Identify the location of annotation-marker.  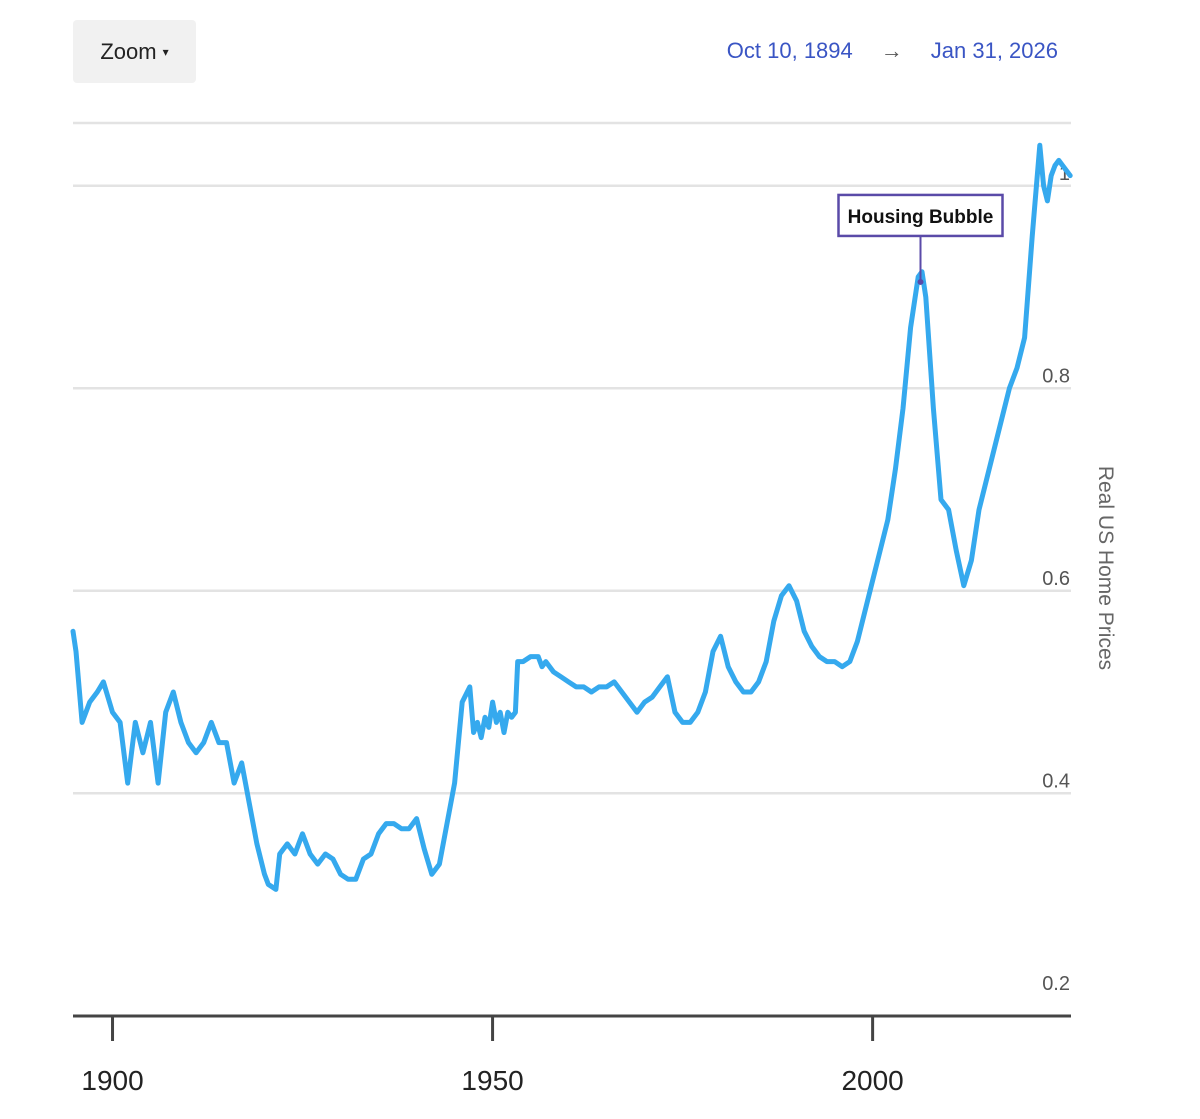
(920, 281).